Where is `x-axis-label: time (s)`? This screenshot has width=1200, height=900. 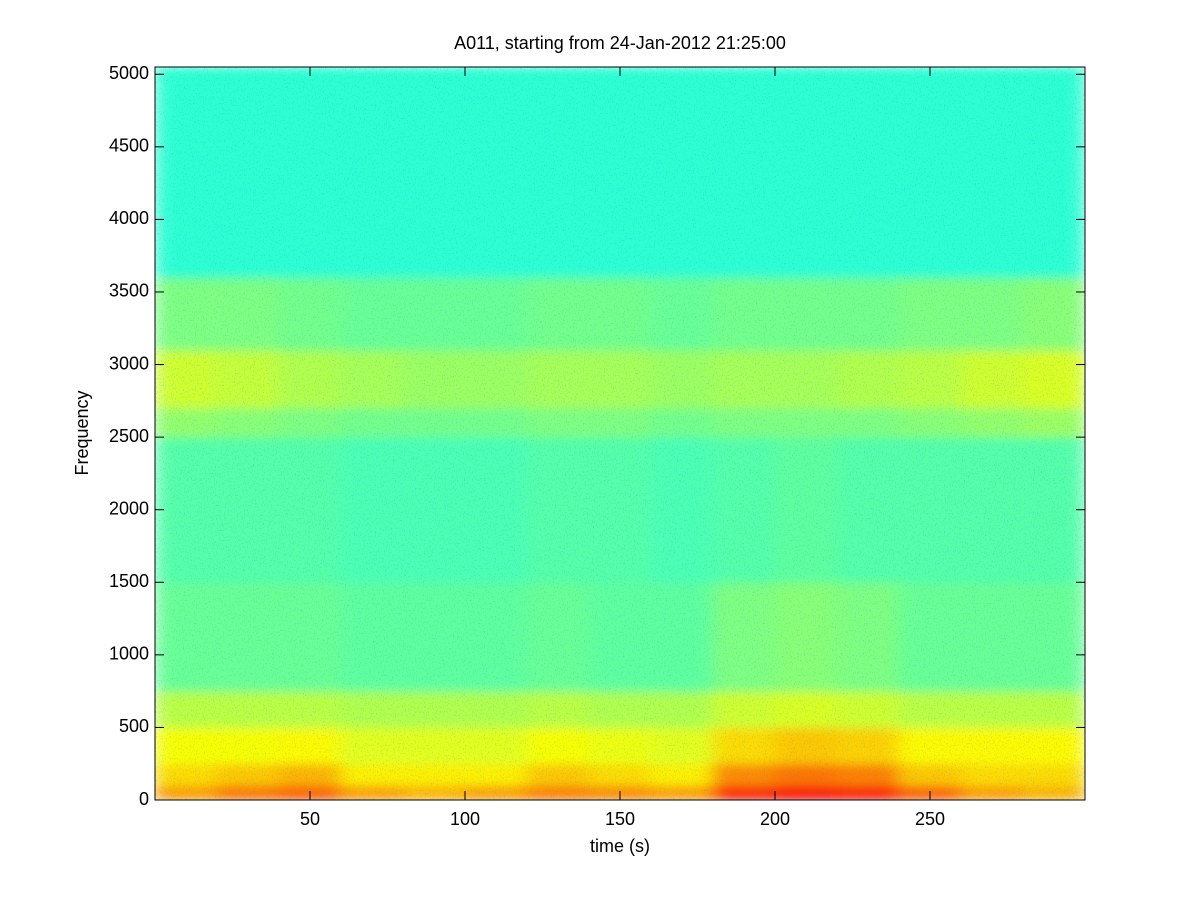
x-axis-label: time (s) is located at coordinates (620, 846).